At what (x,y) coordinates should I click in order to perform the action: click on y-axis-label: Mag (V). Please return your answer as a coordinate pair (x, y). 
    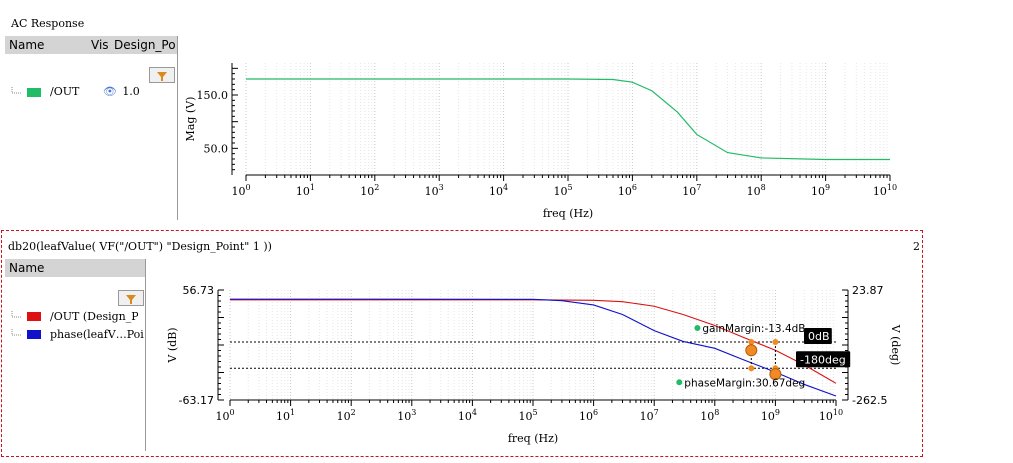
    Looking at the image, I should click on (190, 119).